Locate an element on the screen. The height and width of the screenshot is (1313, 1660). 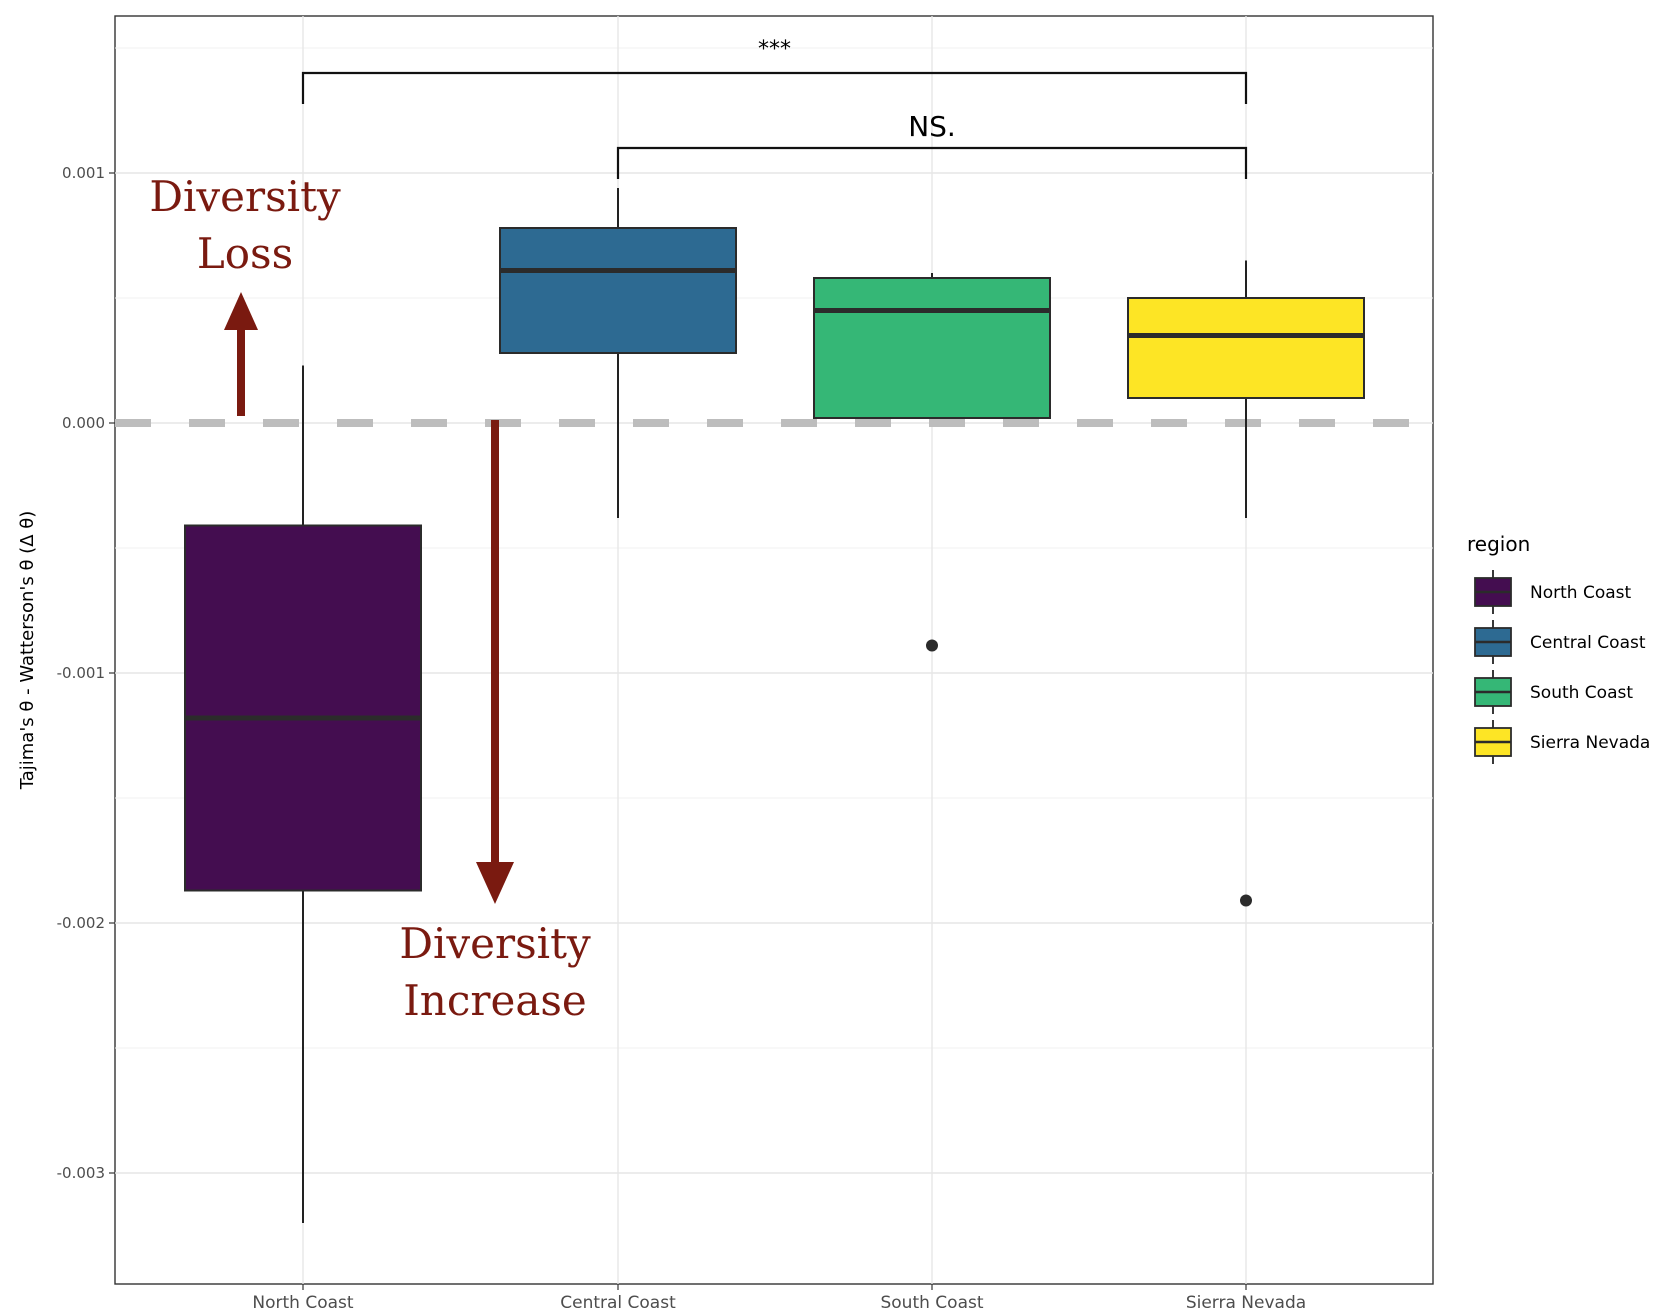
legend-label: Sierra Nevada is located at coordinates (1590, 743).